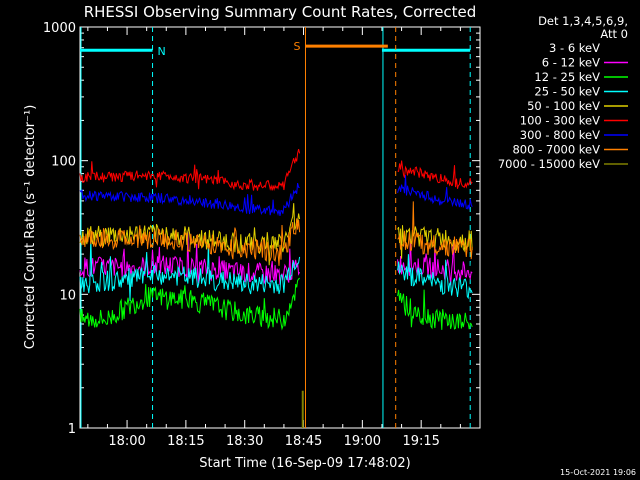  Describe the element at coordinates (567, 77) in the screenshot. I see `legend-label: 12 - 25 keV` at that location.